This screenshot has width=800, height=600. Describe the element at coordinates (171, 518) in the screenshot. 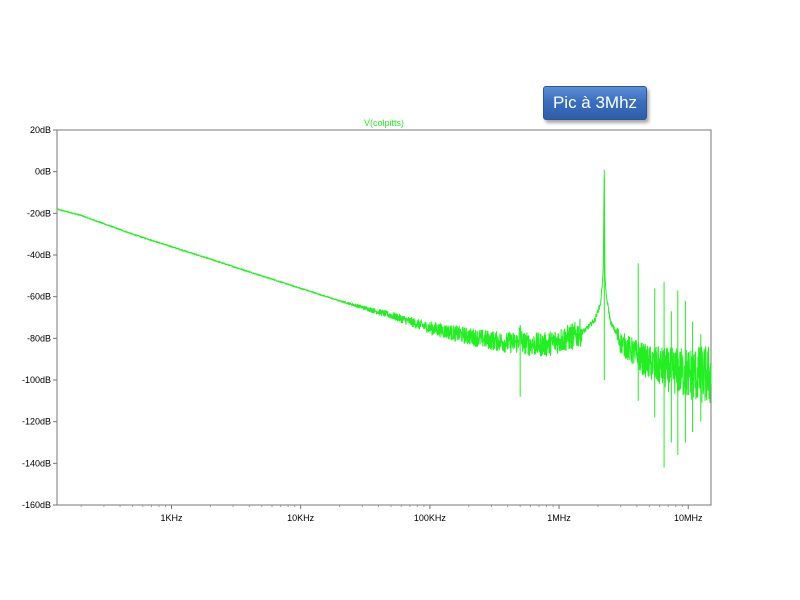

I see `x-tick-label: 1KHz` at that location.